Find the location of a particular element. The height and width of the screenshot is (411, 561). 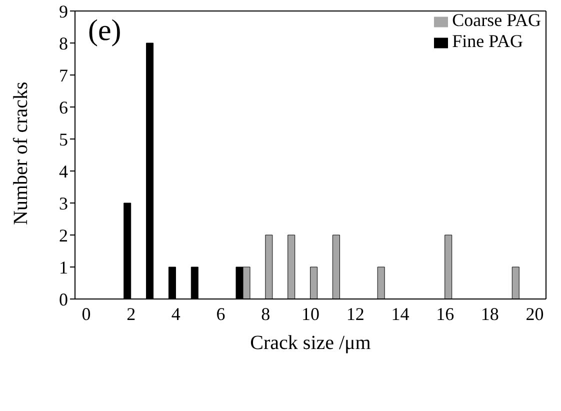

y-tick-label: 3 is located at coordinates (63, 203).